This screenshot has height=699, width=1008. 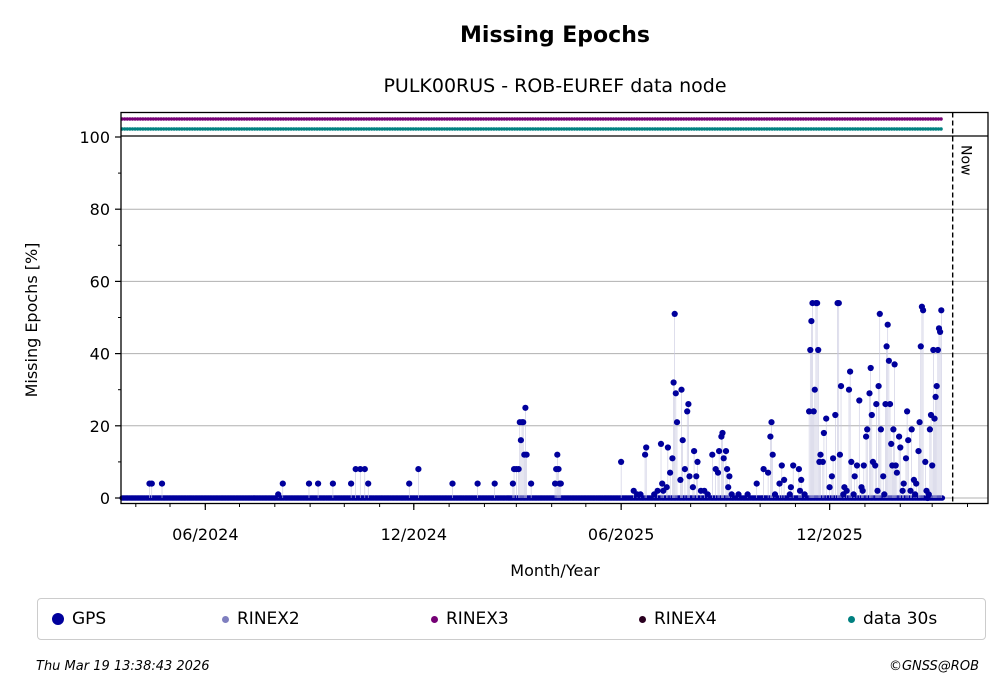 What do you see at coordinates (851, 619) in the screenshot?
I see `legend-marker-data-30s` at bounding box center [851, 619].